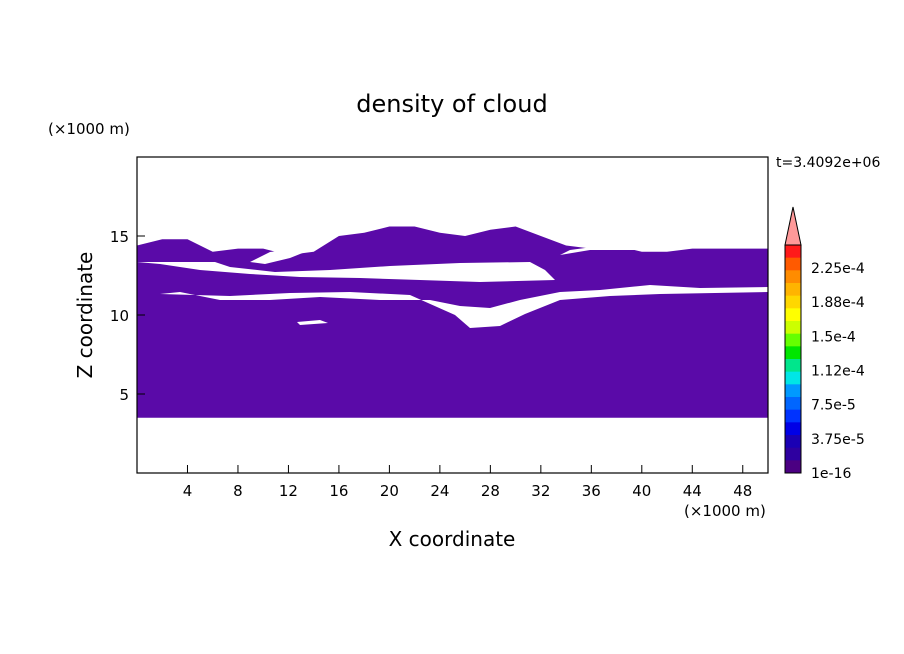 The height and width of the screenshot is (654, 904). I want to click on y-axis-ticks: 5 10 15, so click(127, 316).